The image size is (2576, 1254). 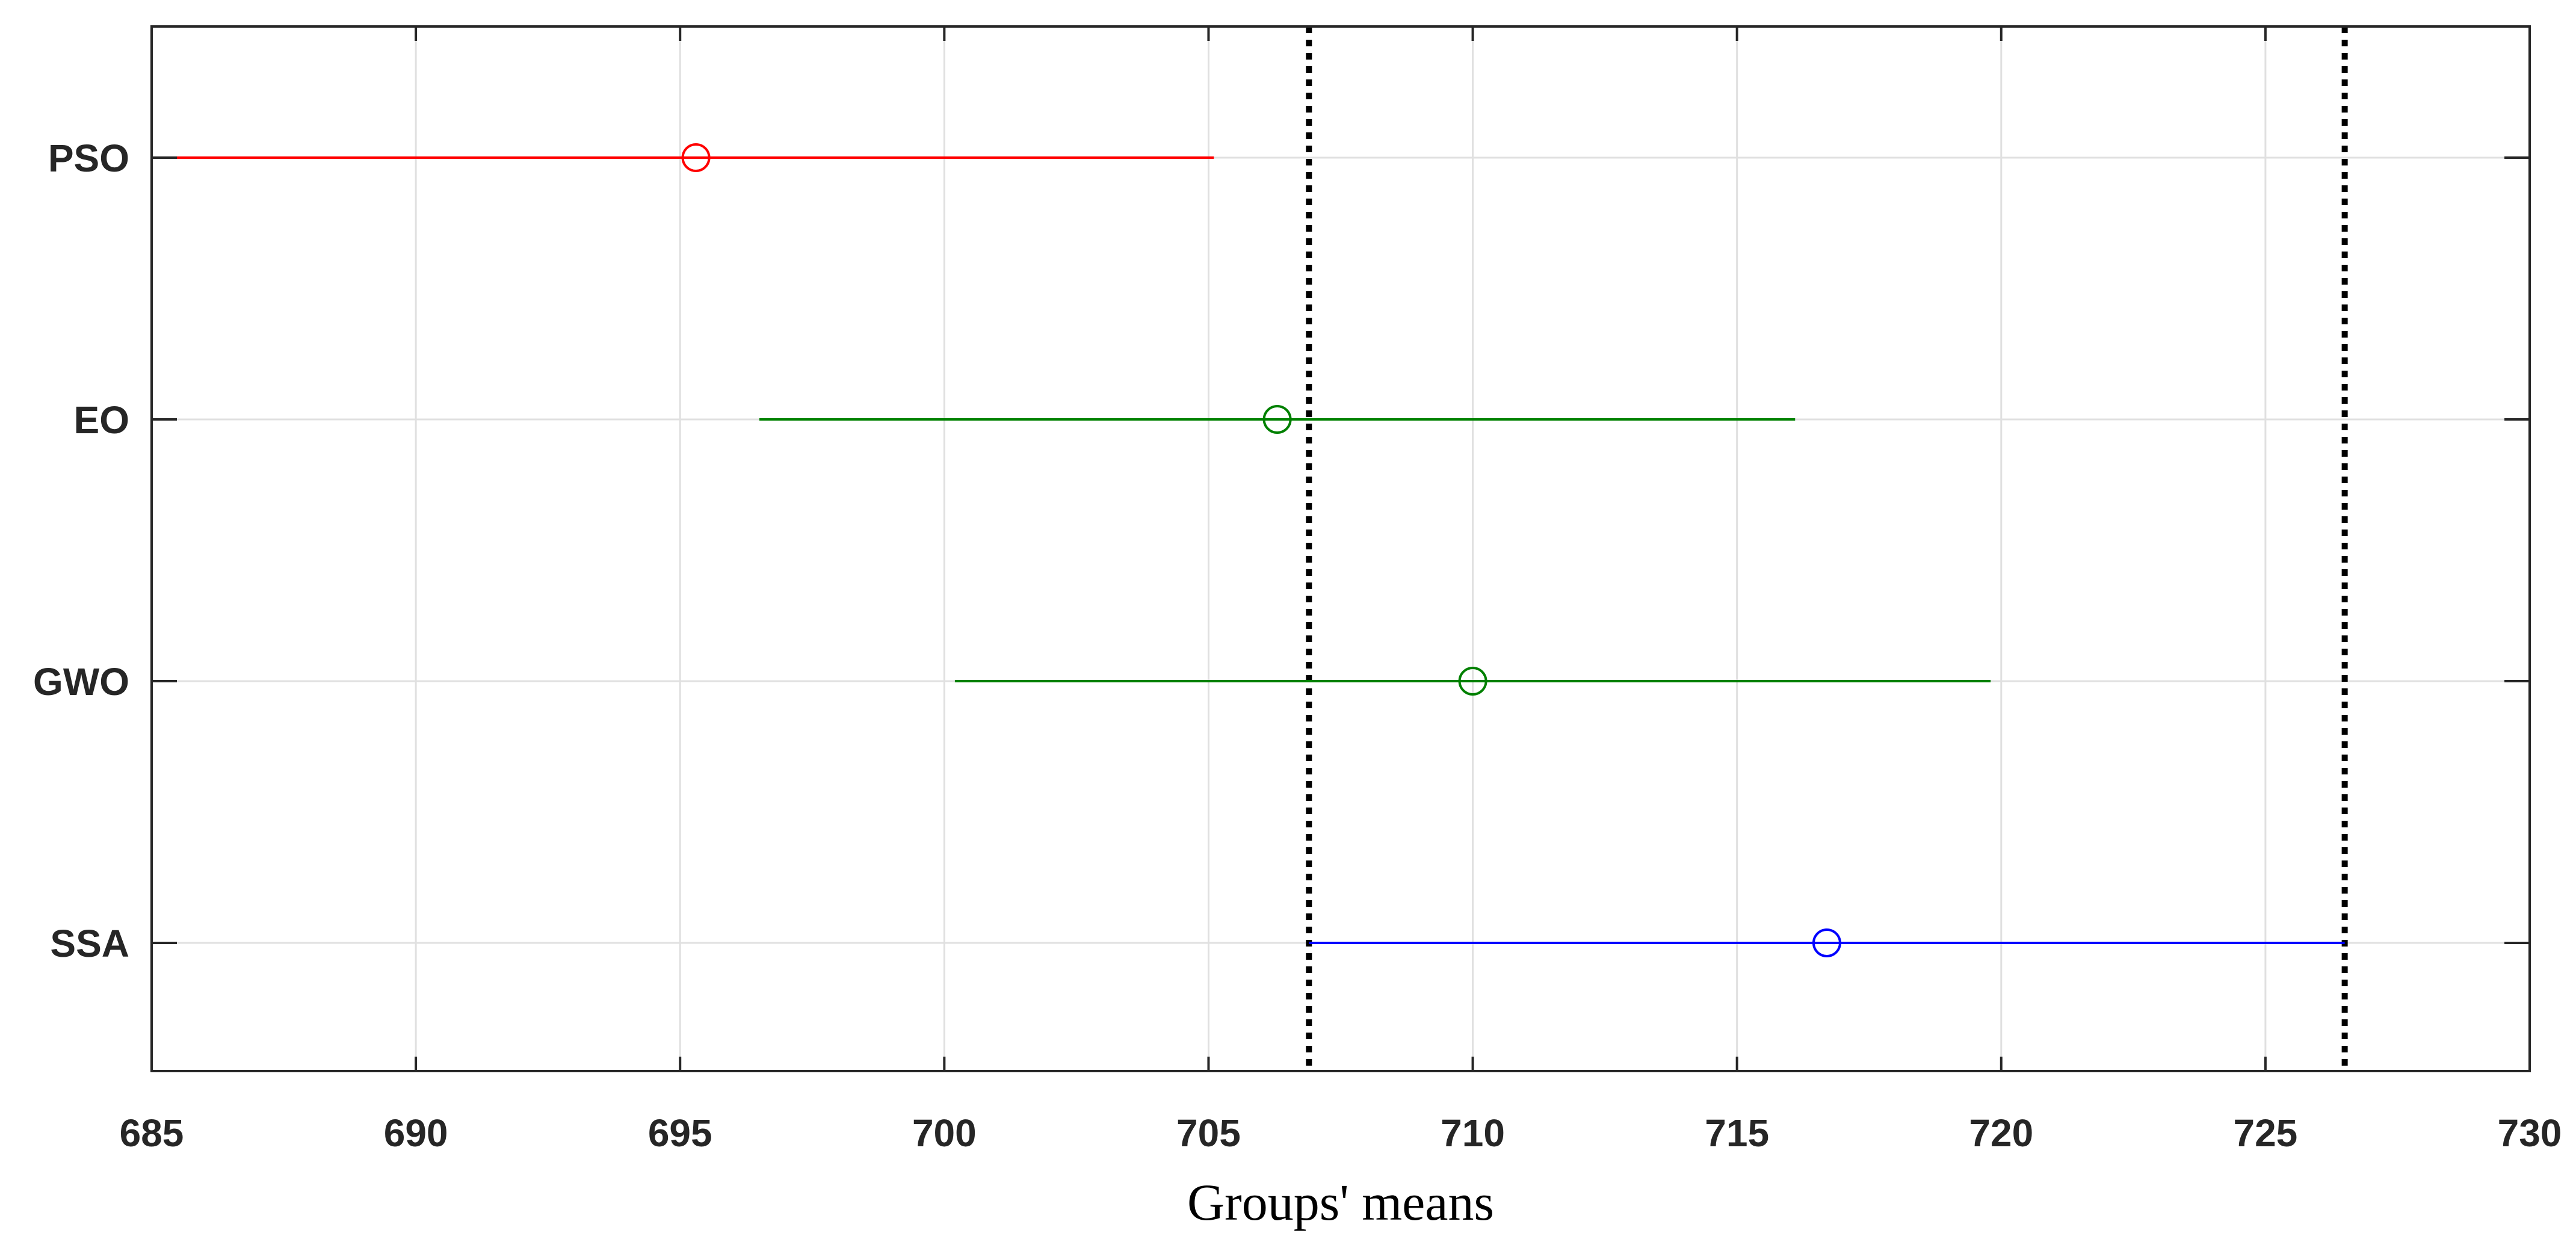 What do you see at coordinates (1737, 1133) in the screenshot?
I see `x-tick-label: 715` at bounding box center [1737, 1133].